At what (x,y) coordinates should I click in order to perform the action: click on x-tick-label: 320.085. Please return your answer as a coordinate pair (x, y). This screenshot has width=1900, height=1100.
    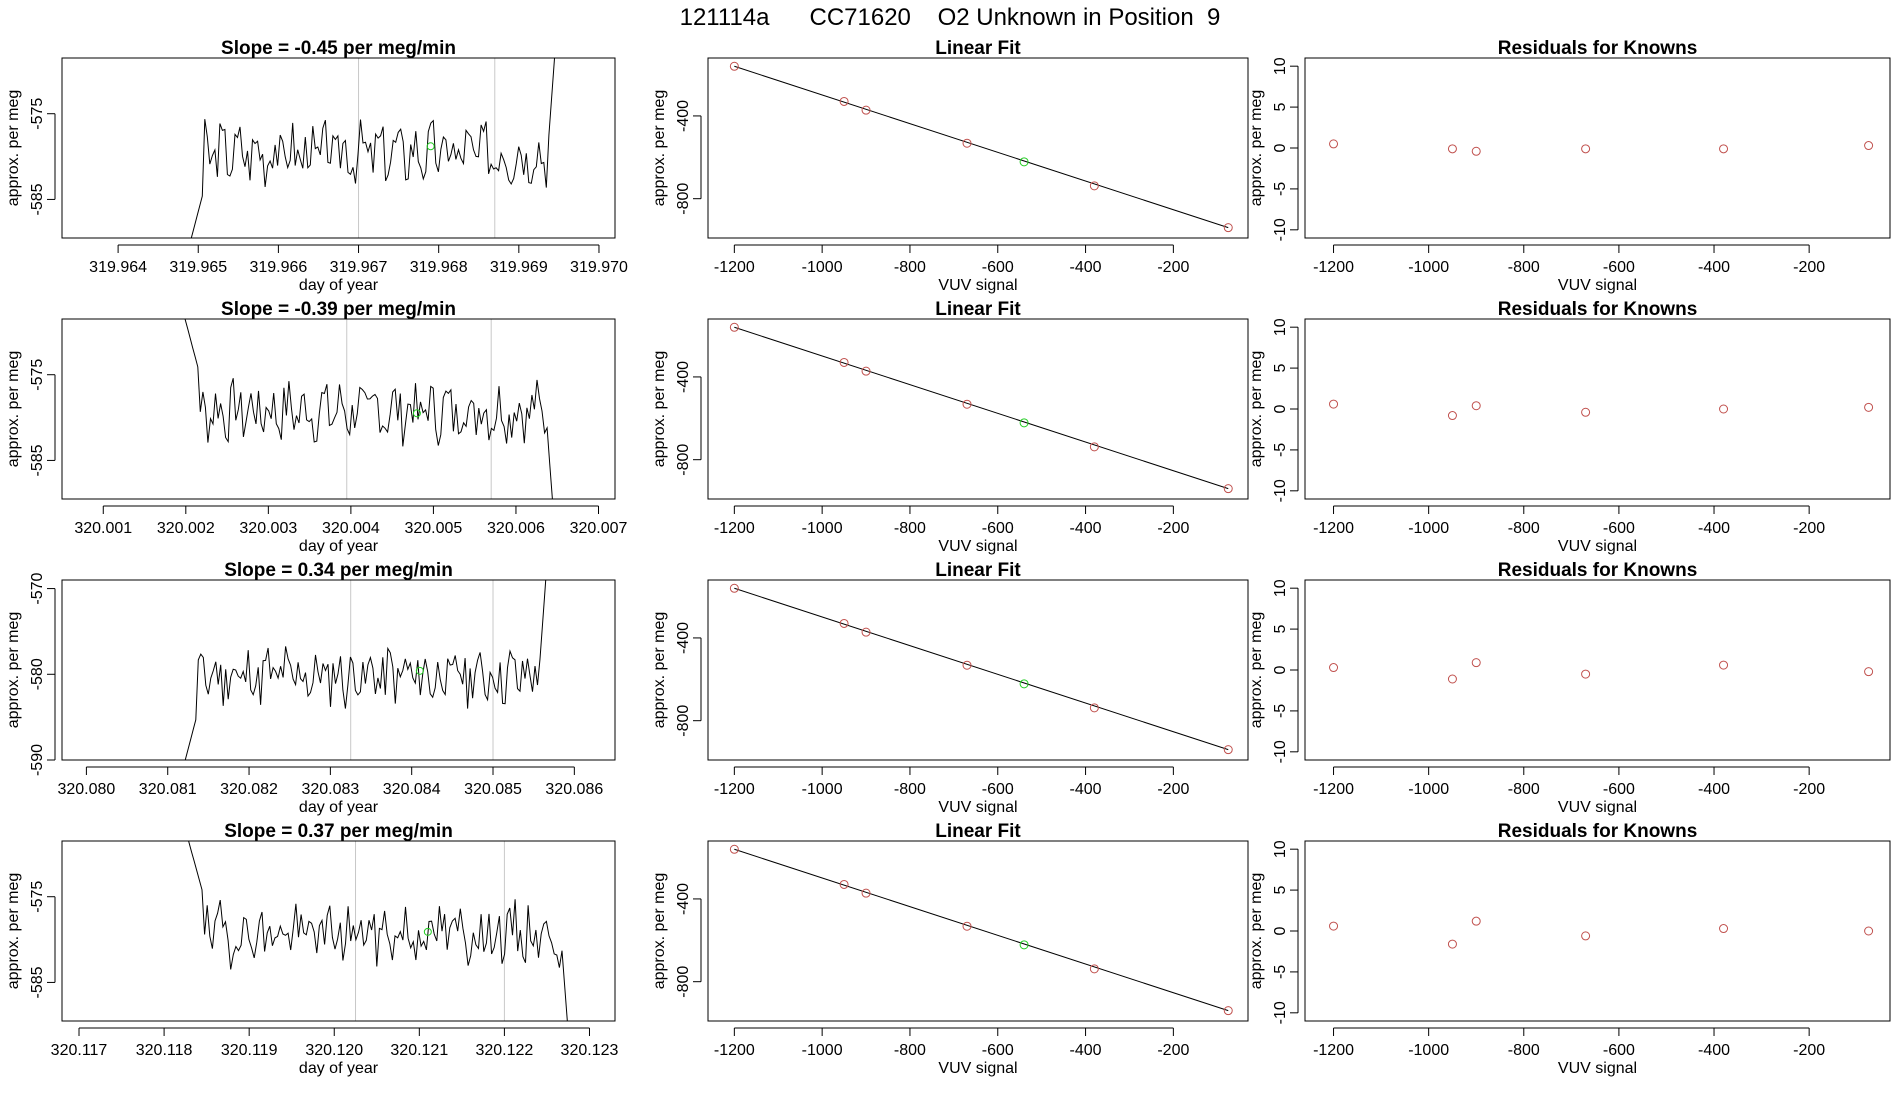
    Looking at the image, I should click on (493, 789).